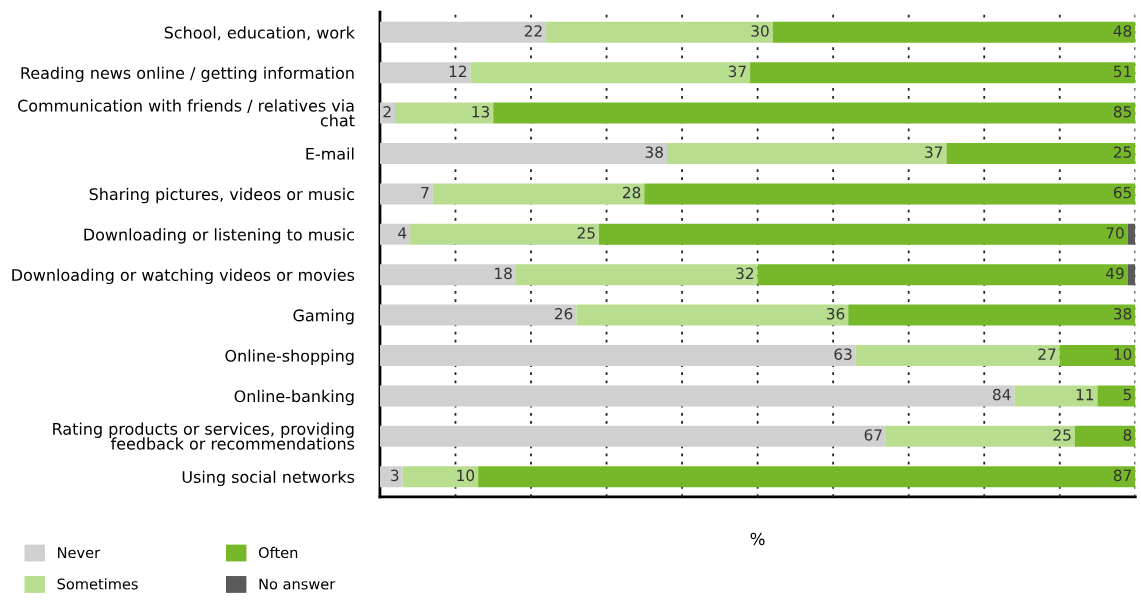 The width and height of the screenshot is (1141, 606). I want to click on data-label: 85, so click(1122, 112).